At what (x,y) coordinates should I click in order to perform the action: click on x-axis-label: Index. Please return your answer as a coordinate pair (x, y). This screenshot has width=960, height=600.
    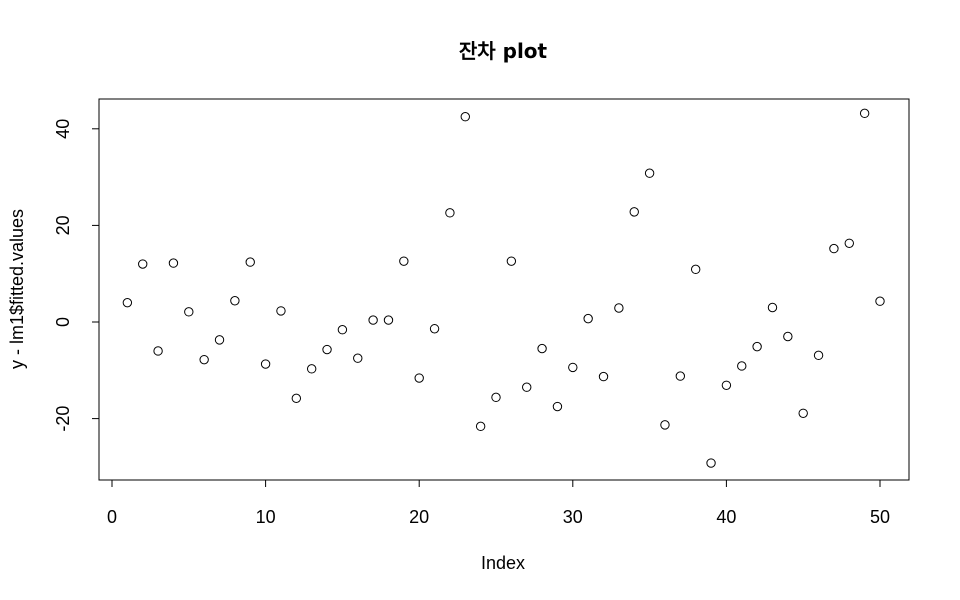
    Looking at the image, I should click on (503, 563).